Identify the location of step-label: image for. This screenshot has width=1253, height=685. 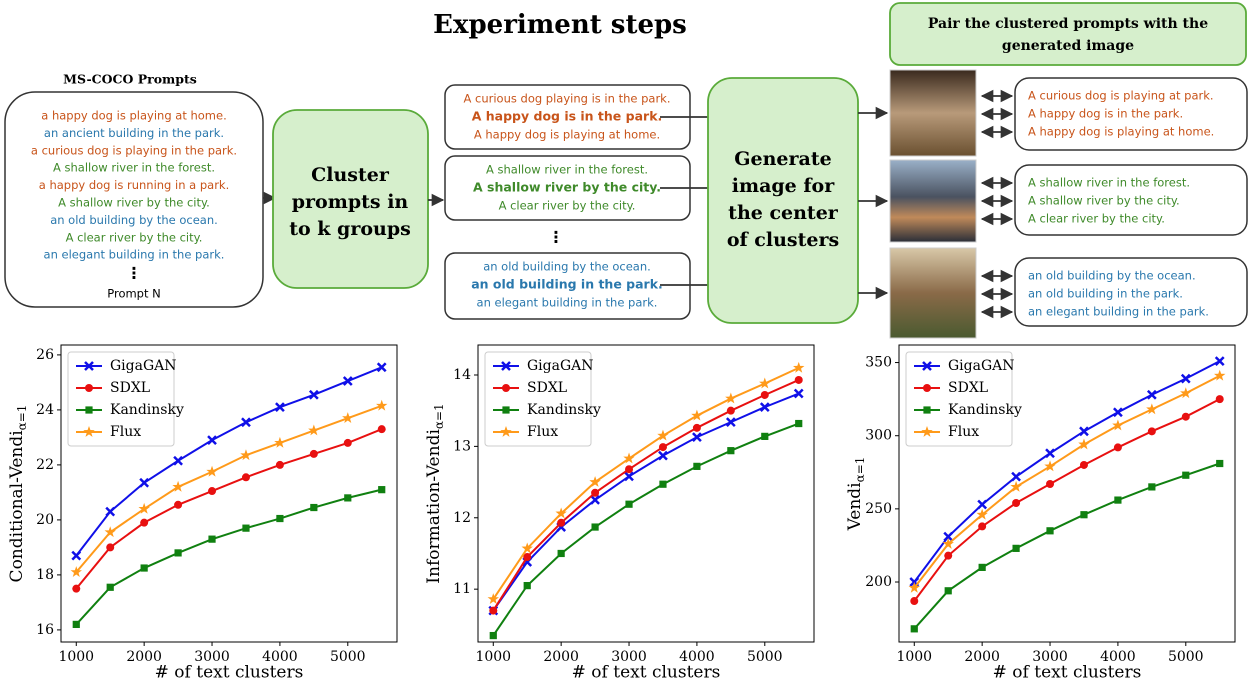
(783, 186).